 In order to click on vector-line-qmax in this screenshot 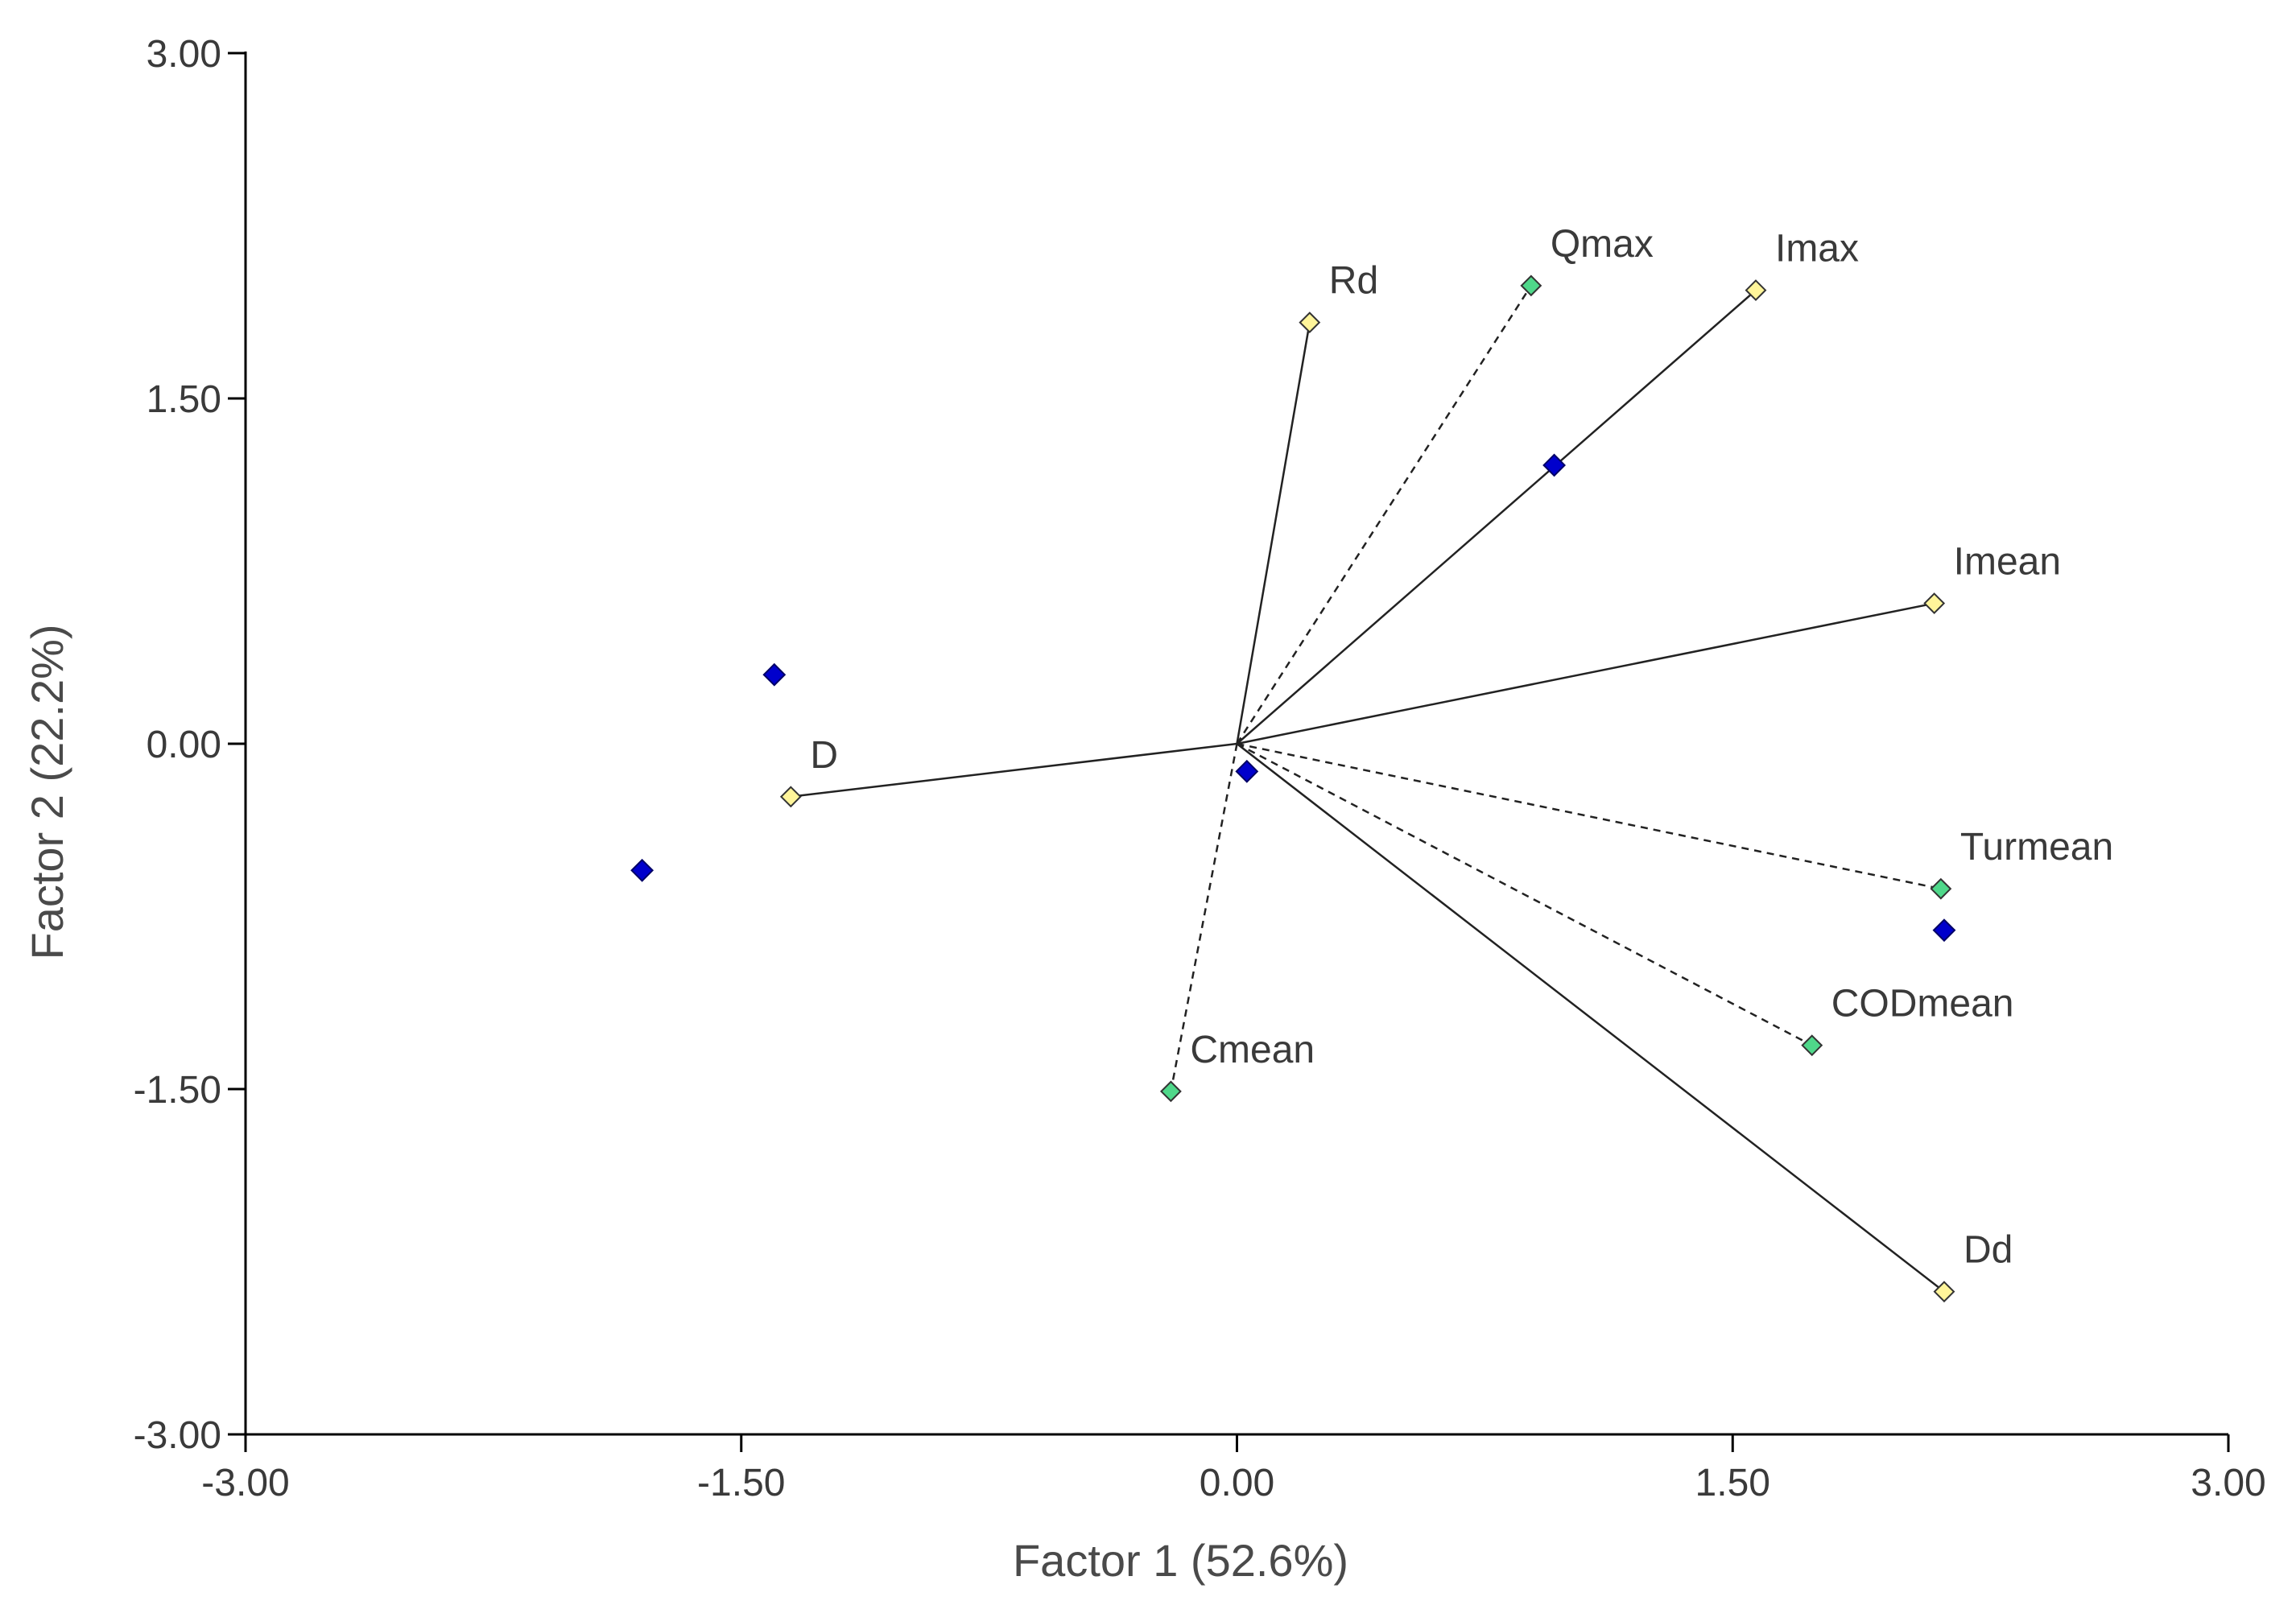, I will do `click(1384, 515)`.